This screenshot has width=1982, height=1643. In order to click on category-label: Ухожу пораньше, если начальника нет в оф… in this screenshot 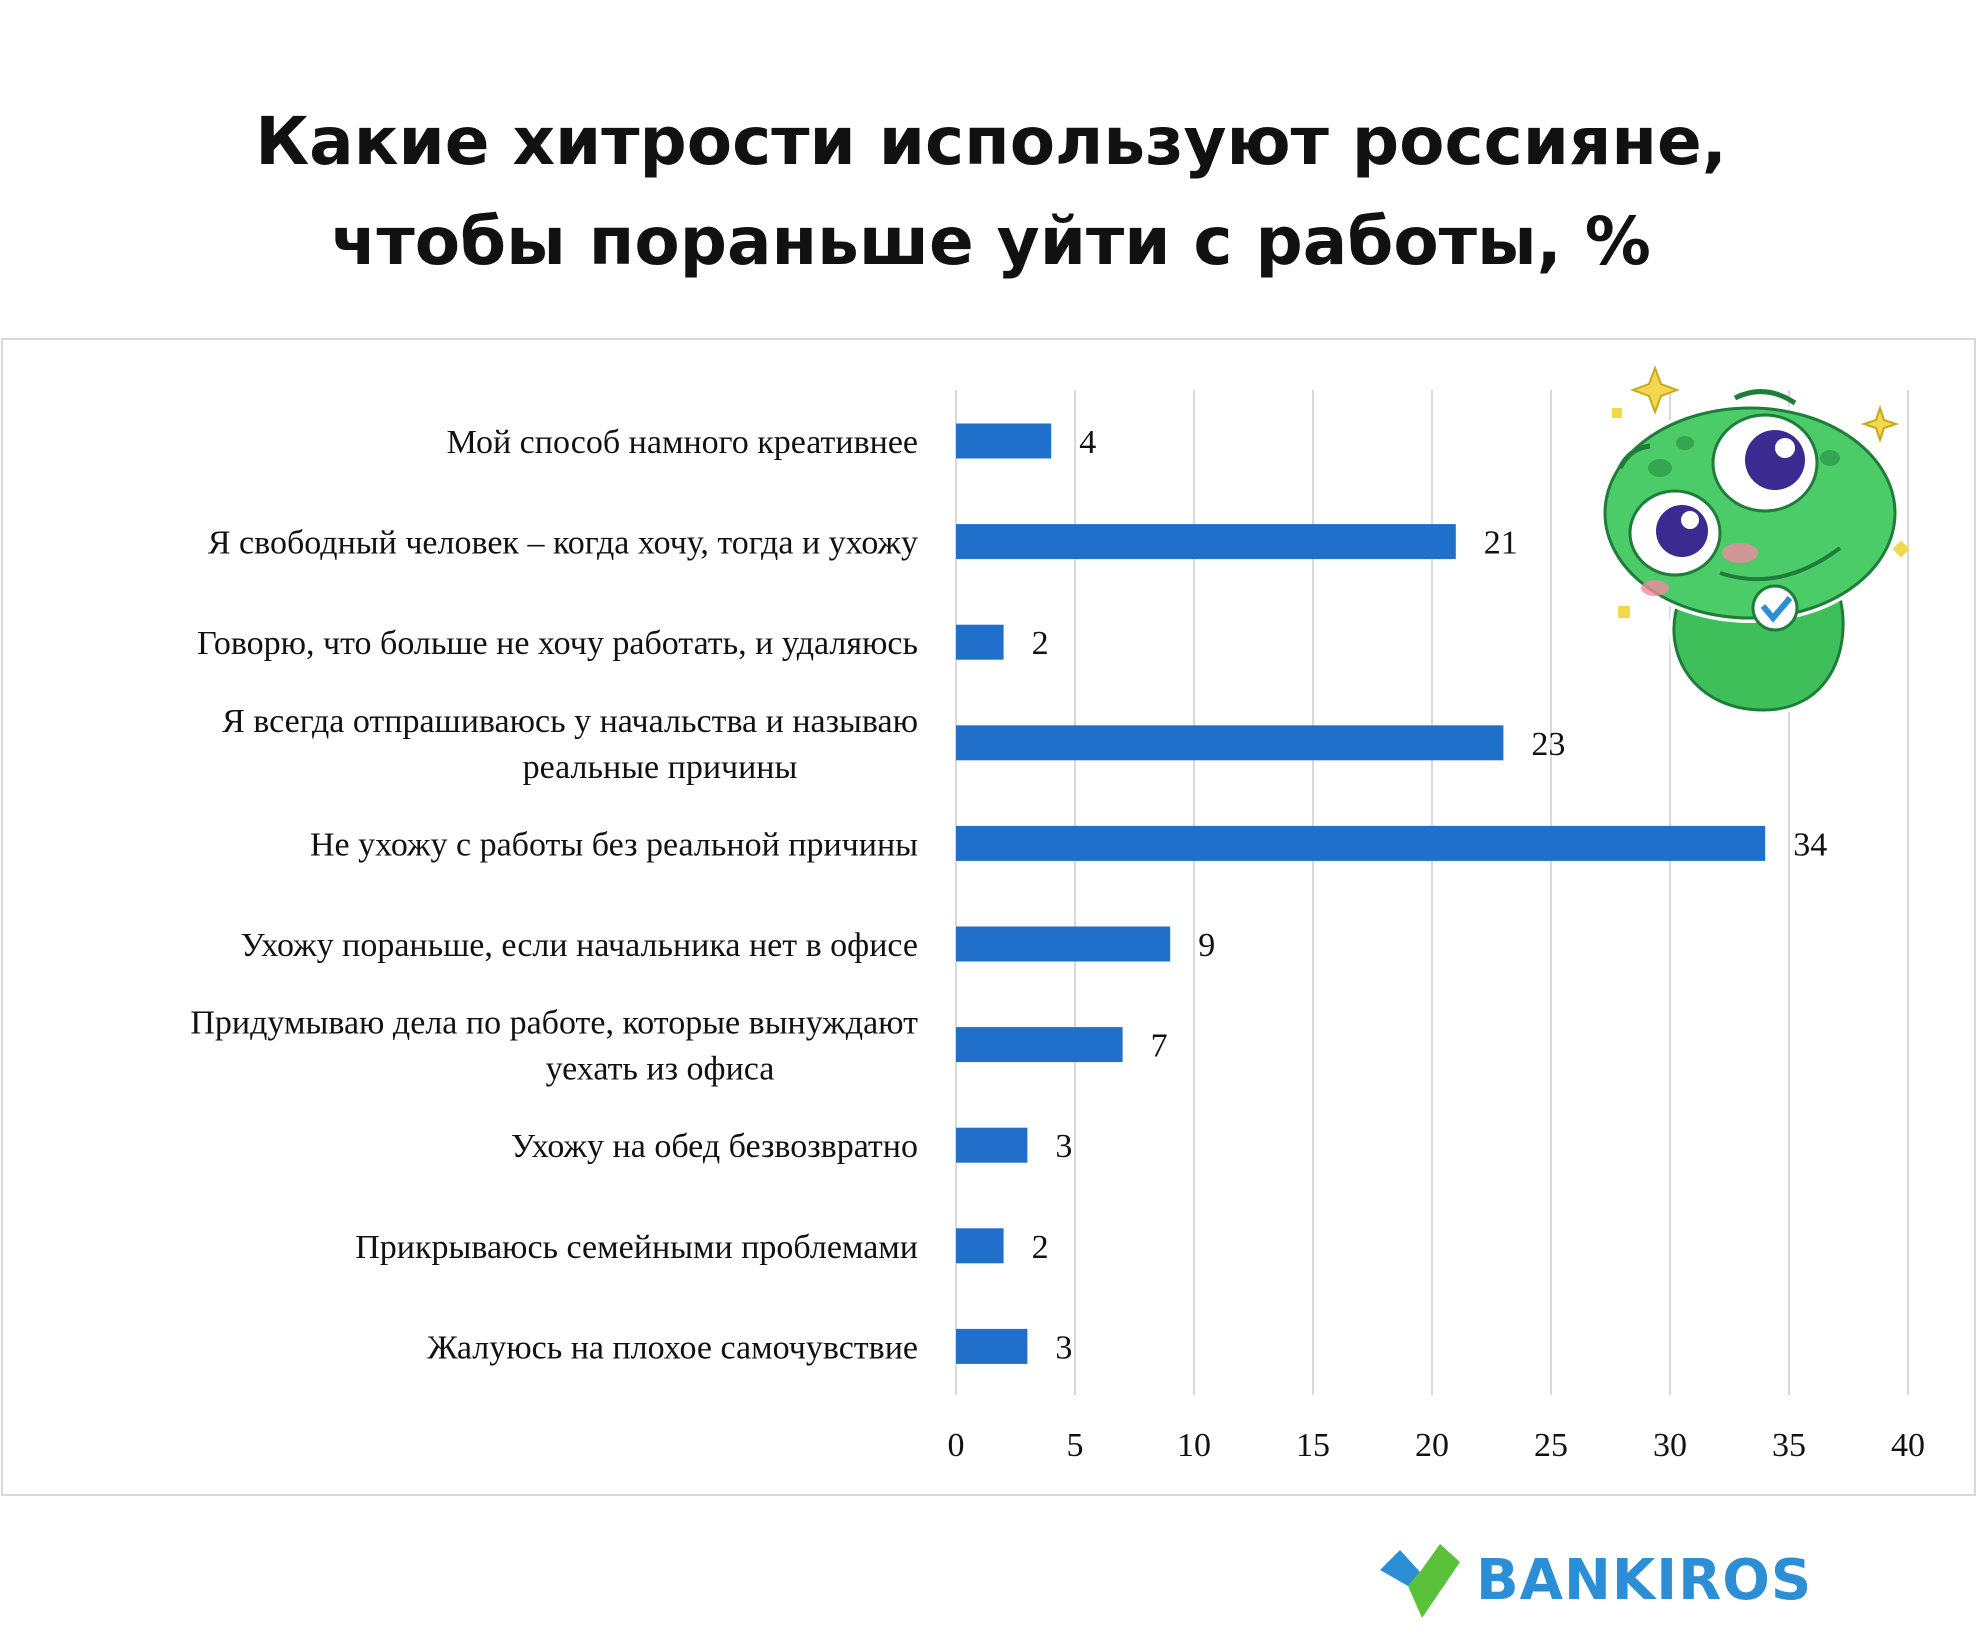, I will do `click(579, 945)`.